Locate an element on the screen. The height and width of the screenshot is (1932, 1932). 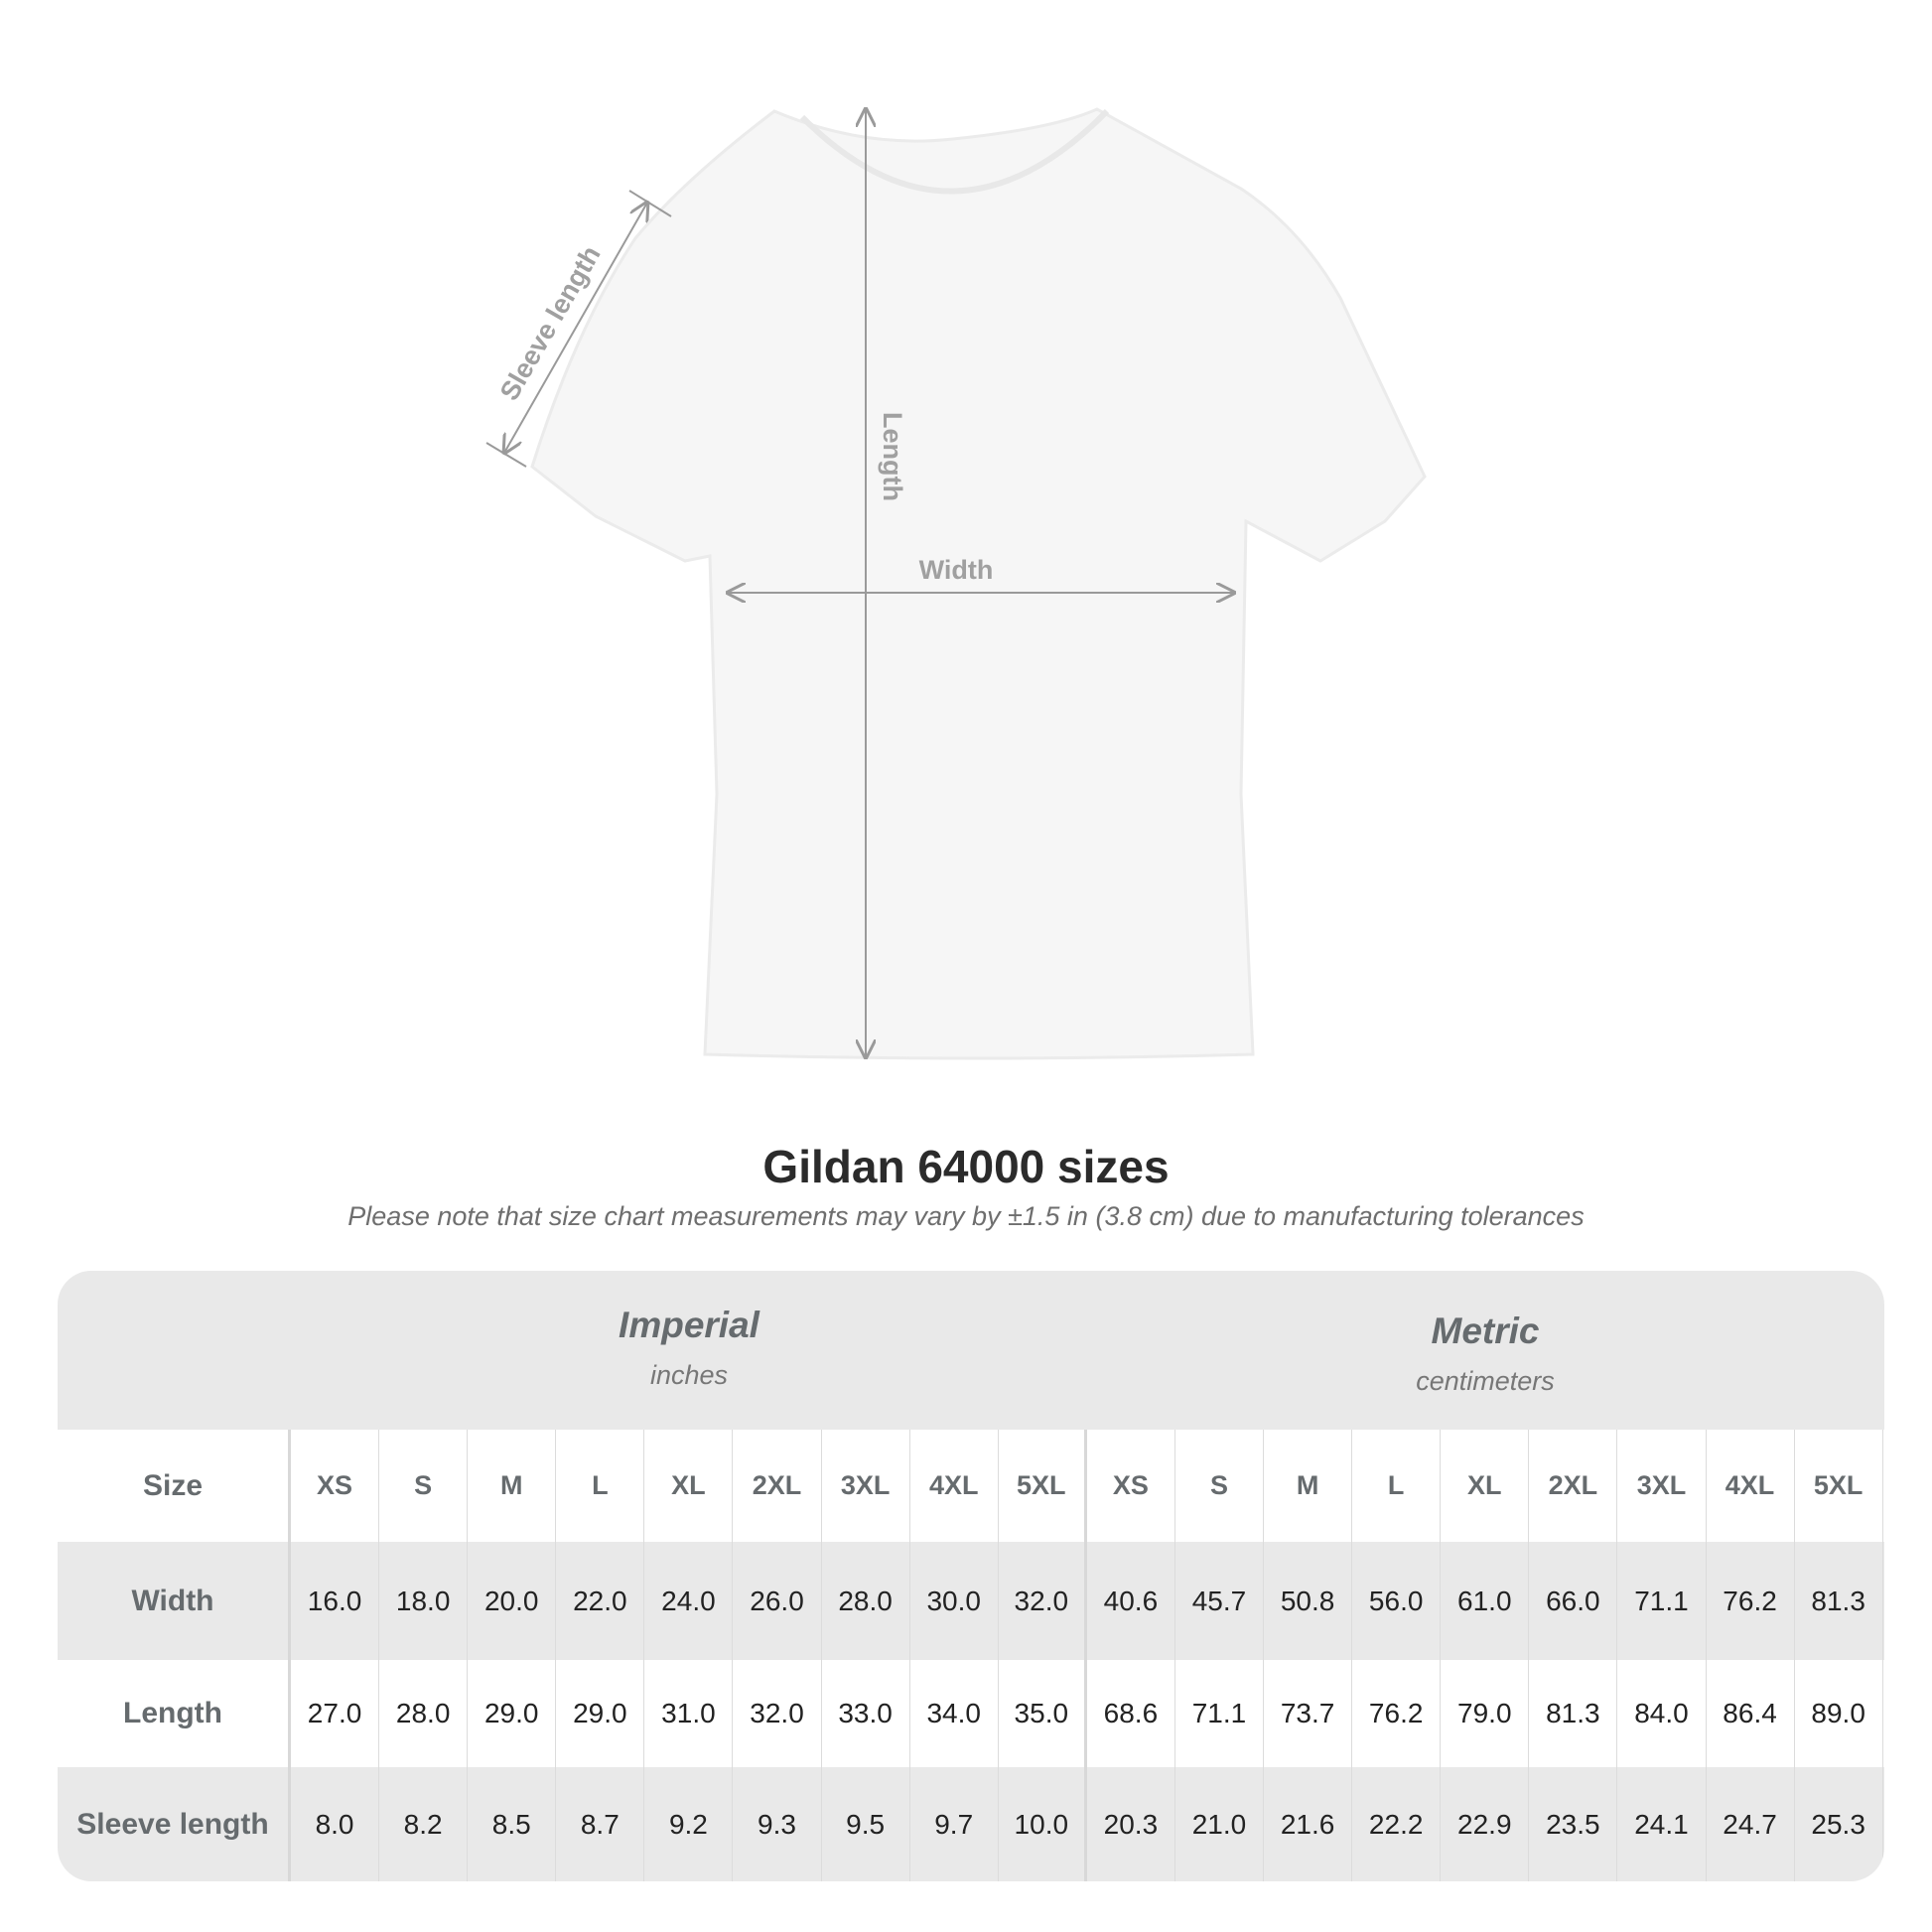
imperial-value: 8.2 is located at coordinates (424, 1824).